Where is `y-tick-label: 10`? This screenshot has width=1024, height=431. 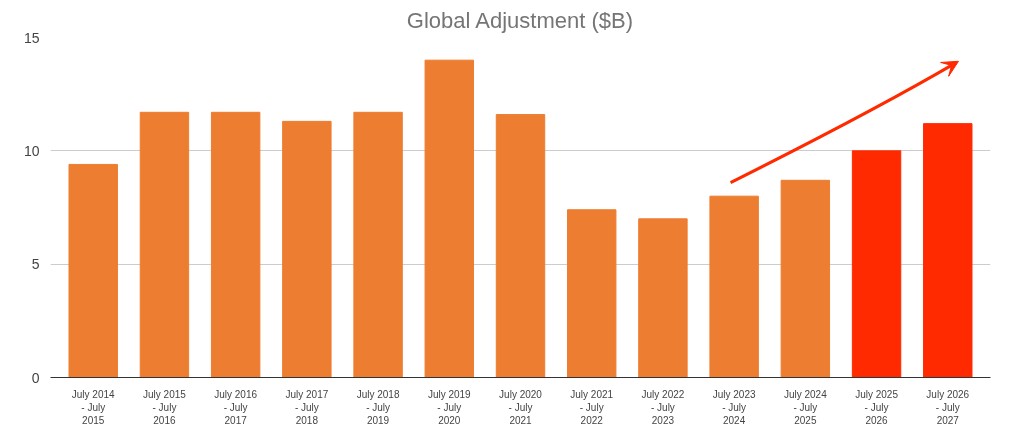 y-tick-label: 10 is located at coordinates (31, 150).